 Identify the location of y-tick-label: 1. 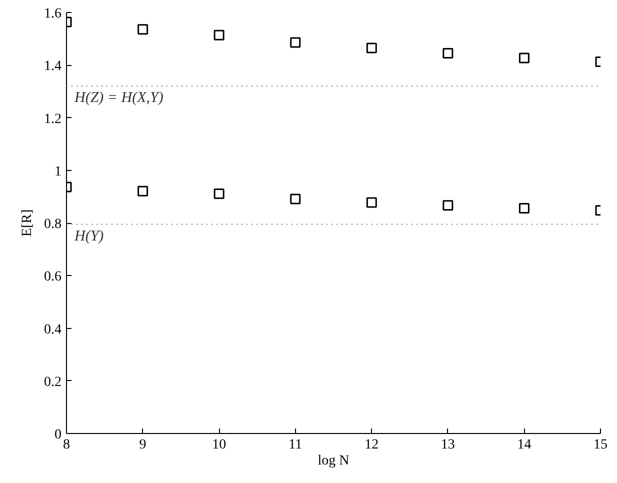
(58, 172).